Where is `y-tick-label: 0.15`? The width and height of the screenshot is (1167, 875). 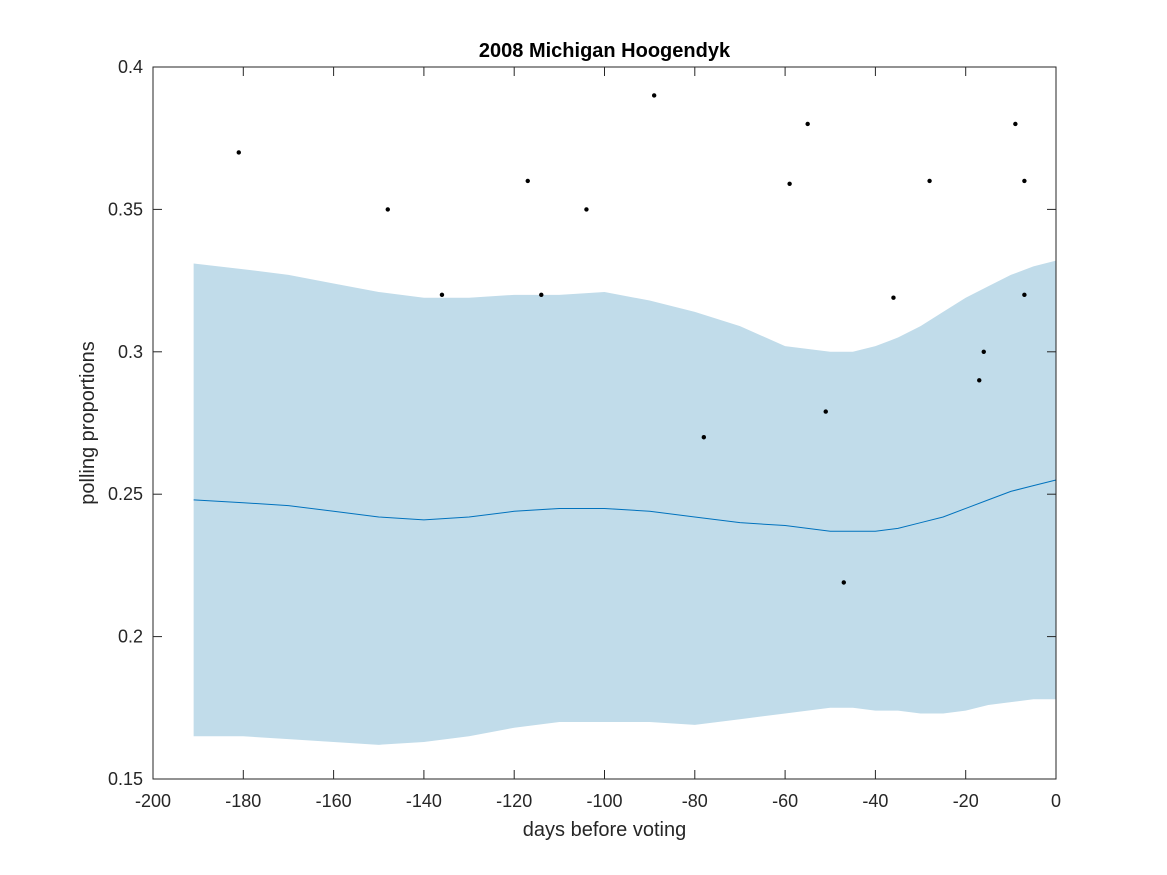
y-tick-label: 0.15 is located at coordinates (125, 779).